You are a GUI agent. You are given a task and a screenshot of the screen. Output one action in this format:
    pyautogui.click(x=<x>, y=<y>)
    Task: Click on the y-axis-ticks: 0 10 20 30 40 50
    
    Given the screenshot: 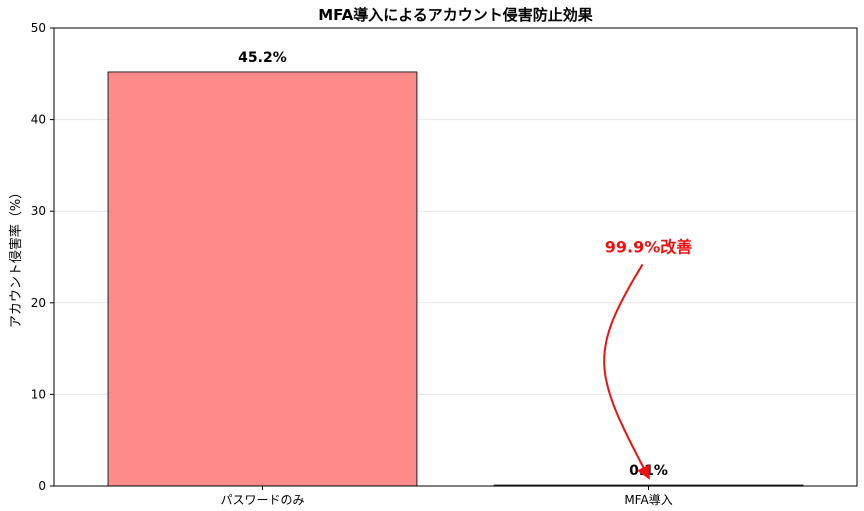 What is the action you would take?
    pyautogui.click(x=42, y=257)
    